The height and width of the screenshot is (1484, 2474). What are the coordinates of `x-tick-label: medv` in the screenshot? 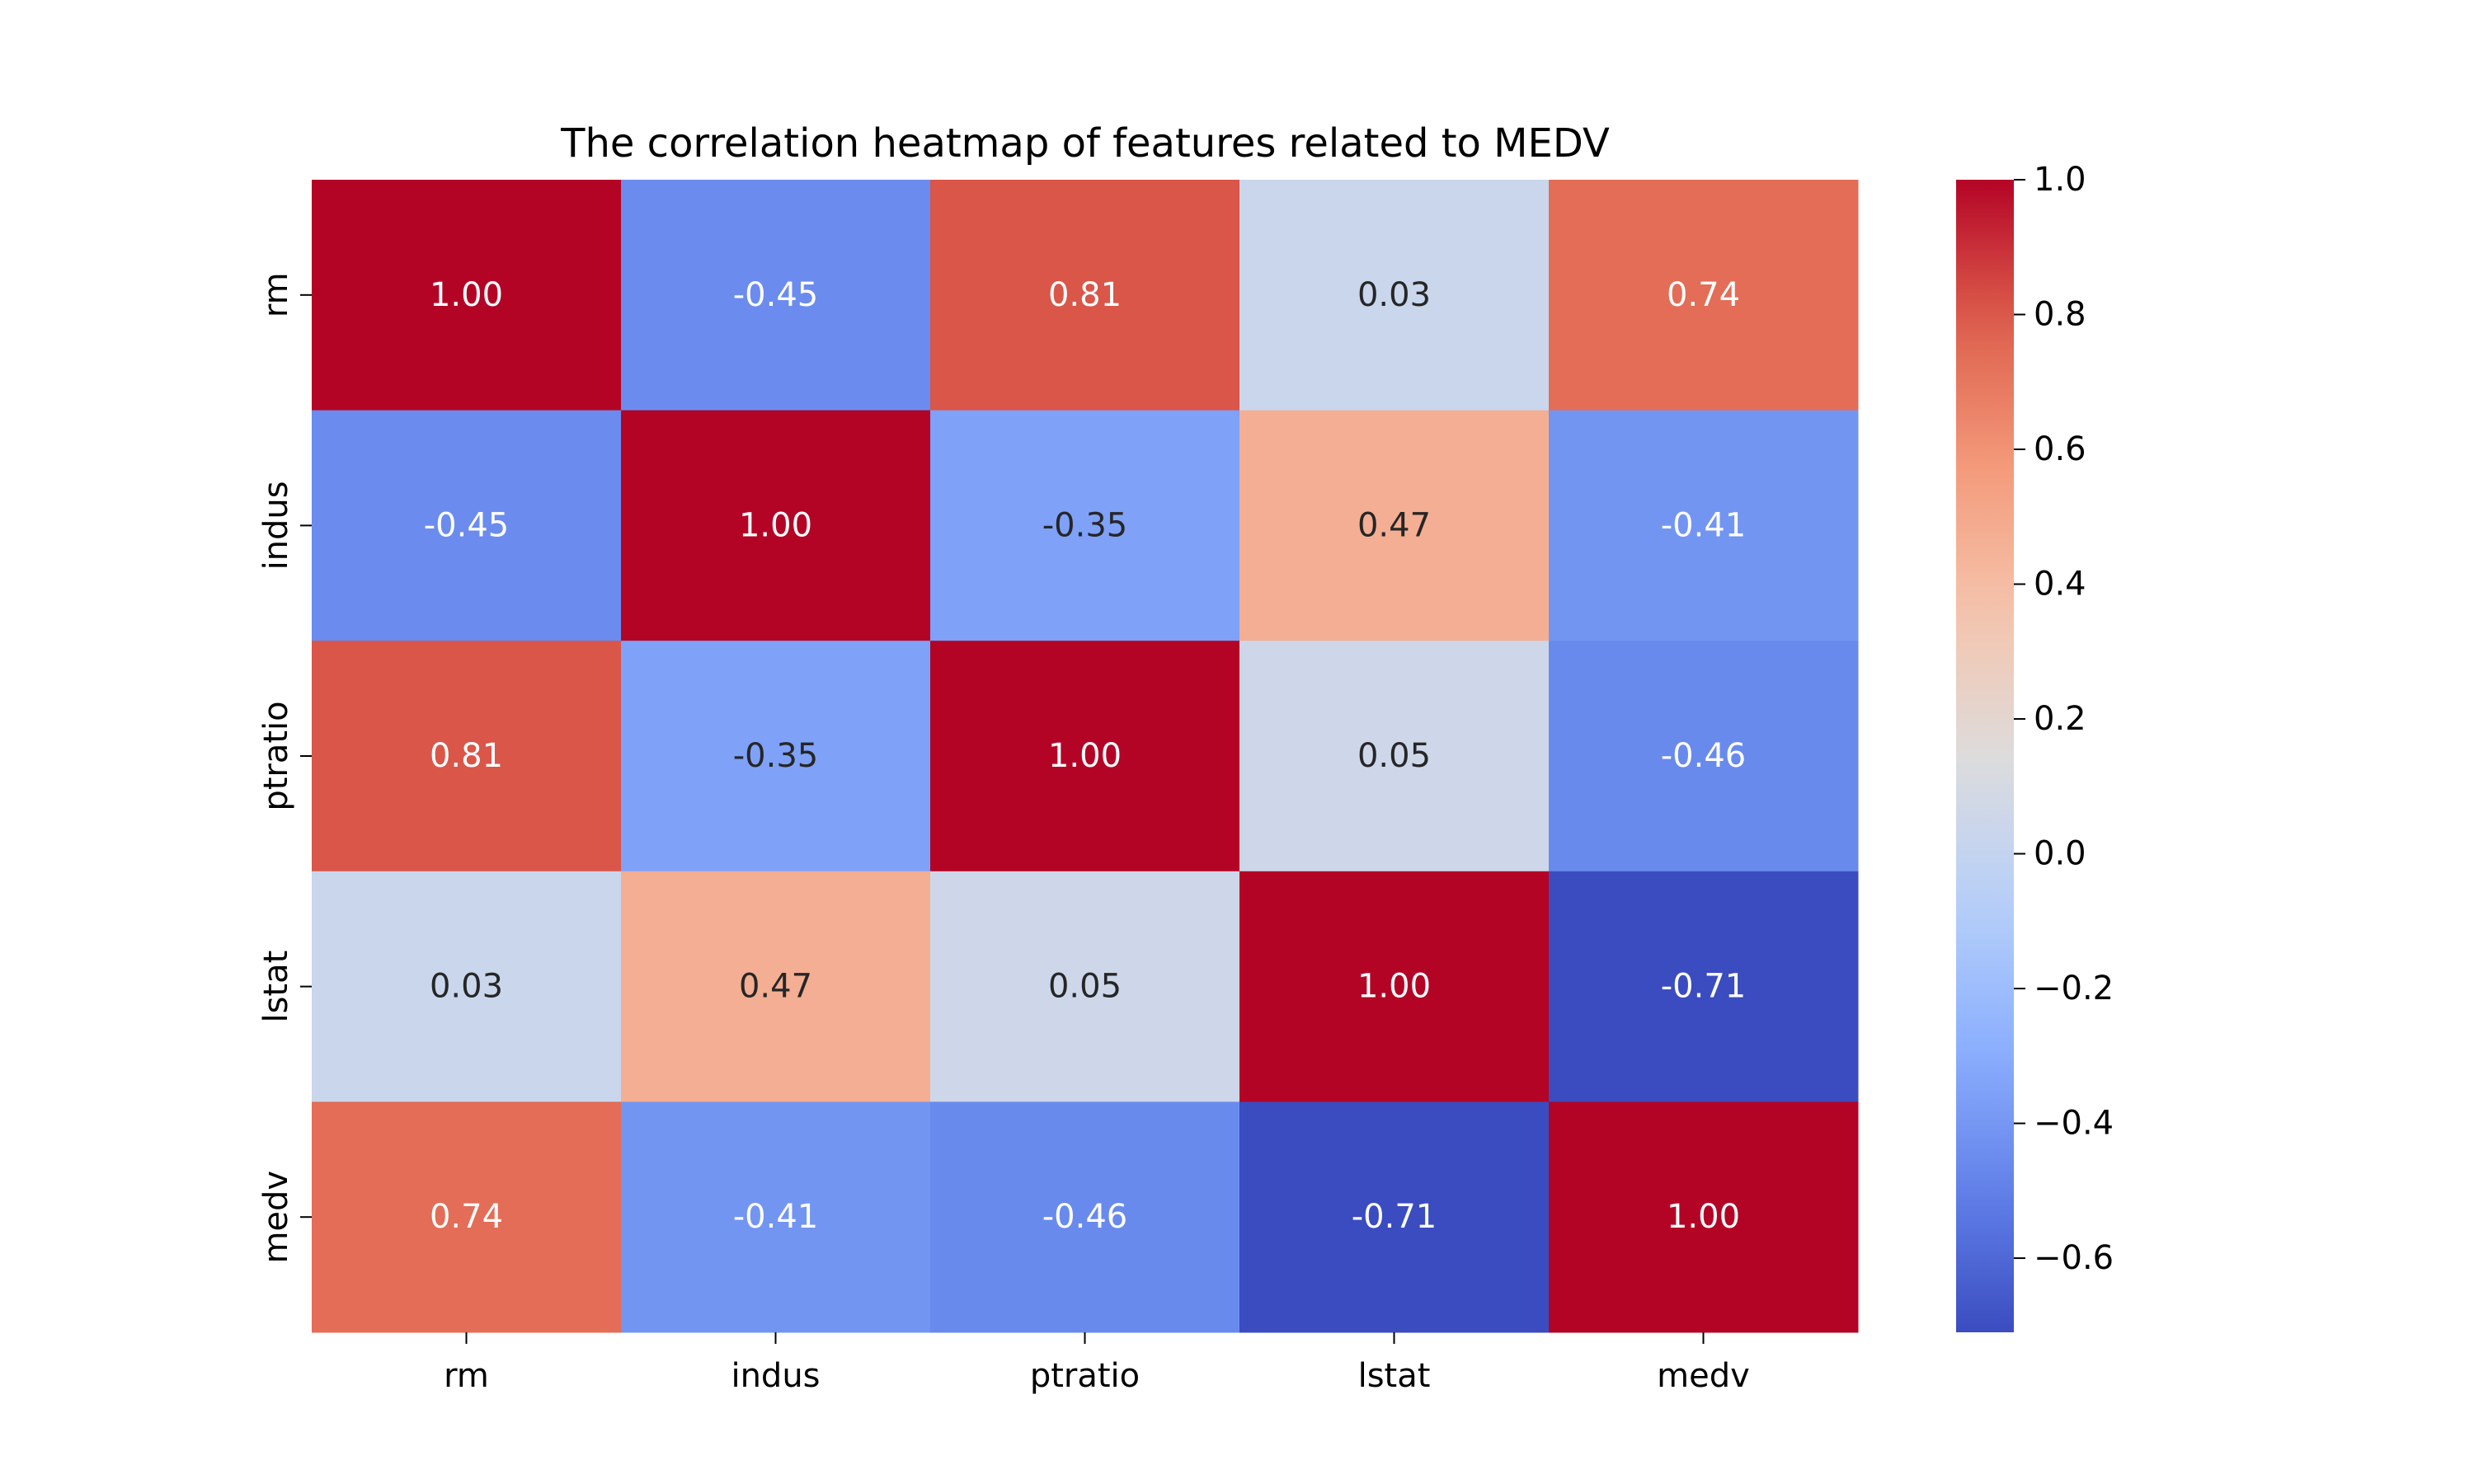 It's located at (1703, 1376).